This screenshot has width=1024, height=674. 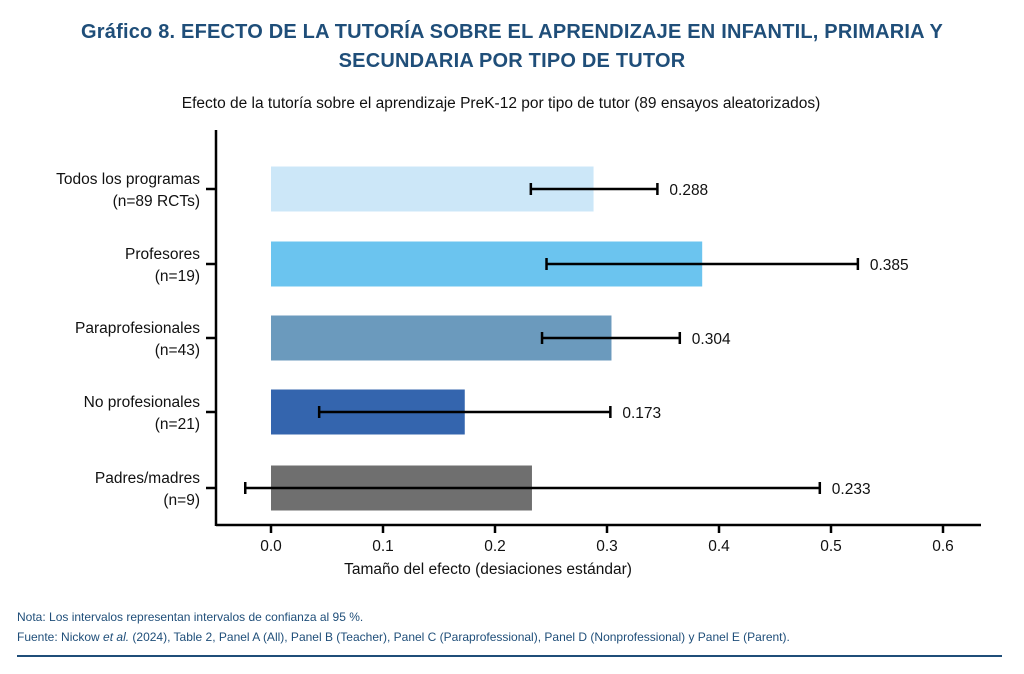 What do you see at coordinates (162, 254) in the screenshot?
I see `category-label: Profesores` at bounding box center [162, 254].